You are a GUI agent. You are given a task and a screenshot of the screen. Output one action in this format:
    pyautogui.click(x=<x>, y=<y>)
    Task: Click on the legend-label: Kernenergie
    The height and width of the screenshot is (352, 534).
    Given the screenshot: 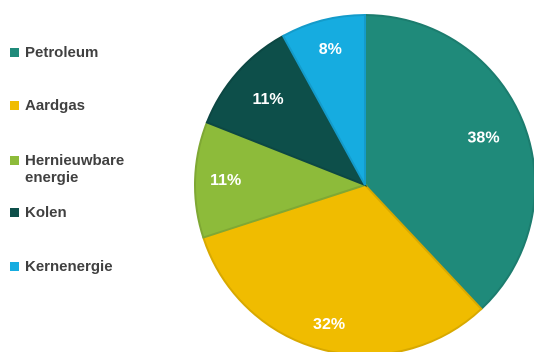 What is the action you would take?
    pyautogui.click(x=69, y=266)
    